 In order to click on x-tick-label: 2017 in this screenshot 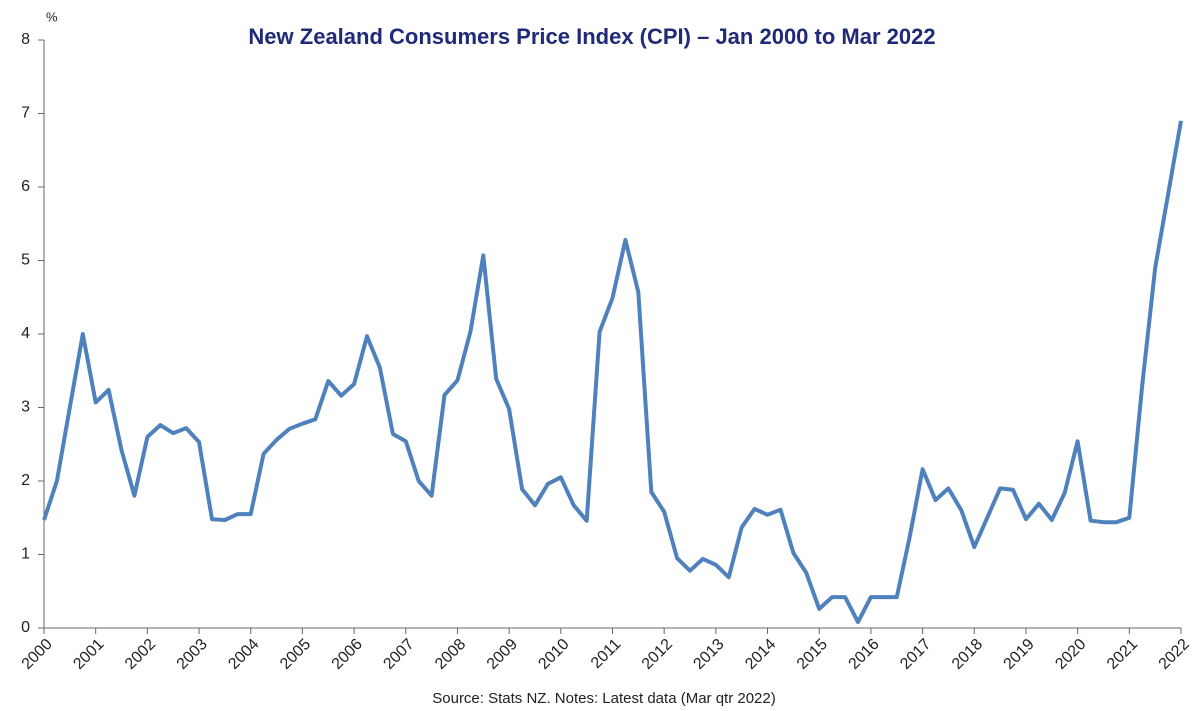, I will do `click(915, 654)`.